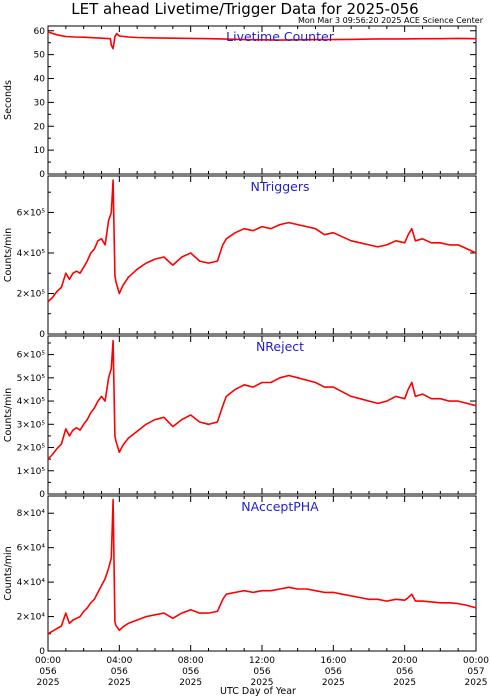 This screenshot has width=491, height=700. What do you see at coordinates (31, 583) in the screenshot?
I see `y-tick-label: 4×10⁴` at bounding box center [31, 583].